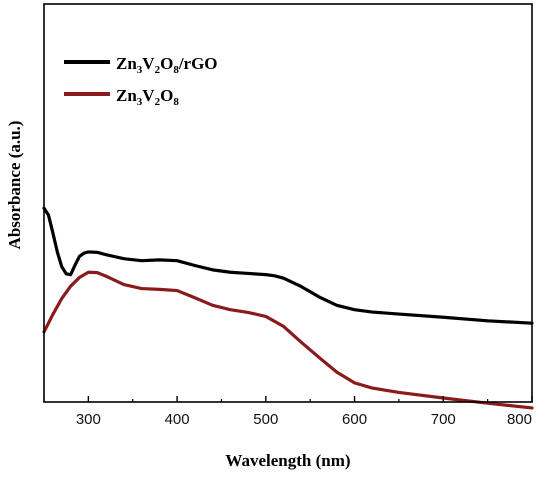  What do you see at coordinates (519, 419) in the screenshot?
I see `x-tick-label: 800` at bounding box center [519, 419].